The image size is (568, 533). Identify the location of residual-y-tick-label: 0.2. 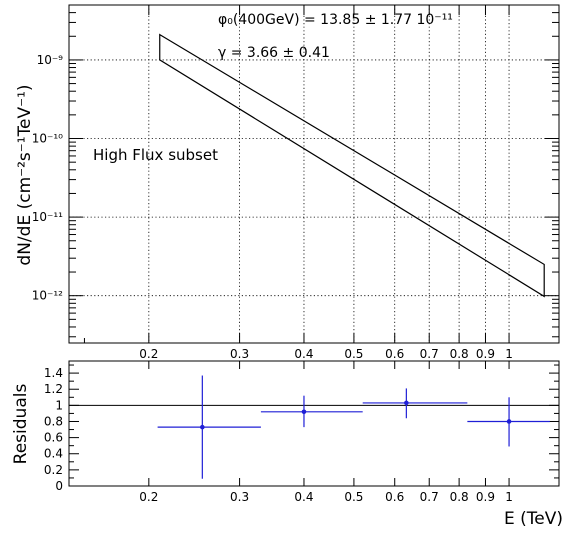
(53, 470).